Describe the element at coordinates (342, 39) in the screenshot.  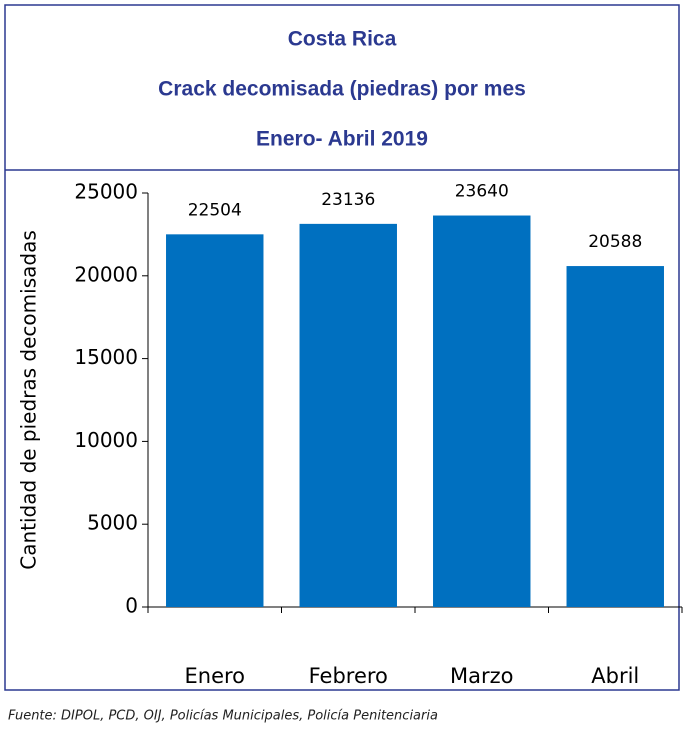
I see `chart-title: Costa Rica` at that location.